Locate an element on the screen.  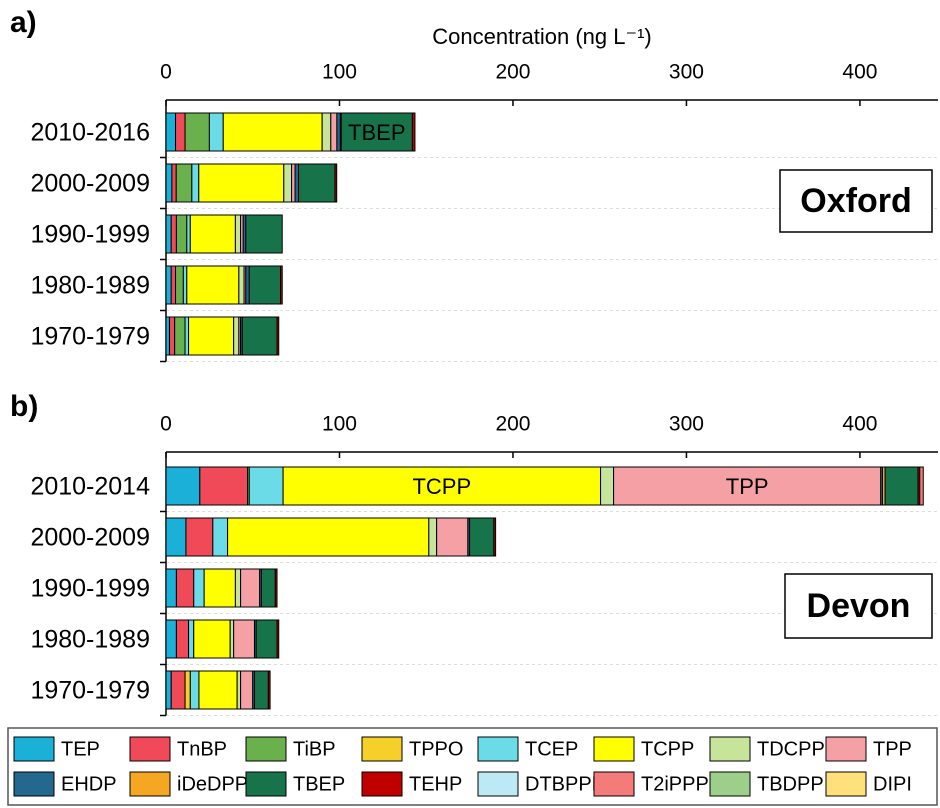
legend-label: EHDP is located at coordinates (89, 784).